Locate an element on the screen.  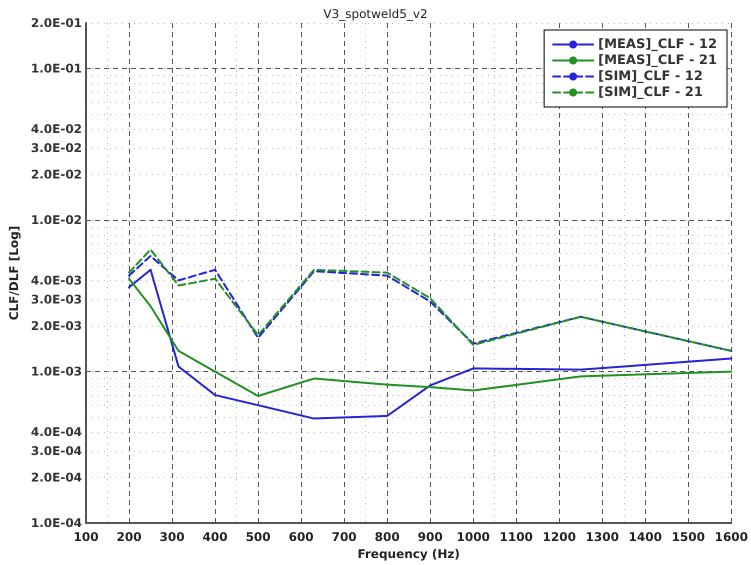
y-tick-label: 3.0E-04 is located at coordinates (56, 451).